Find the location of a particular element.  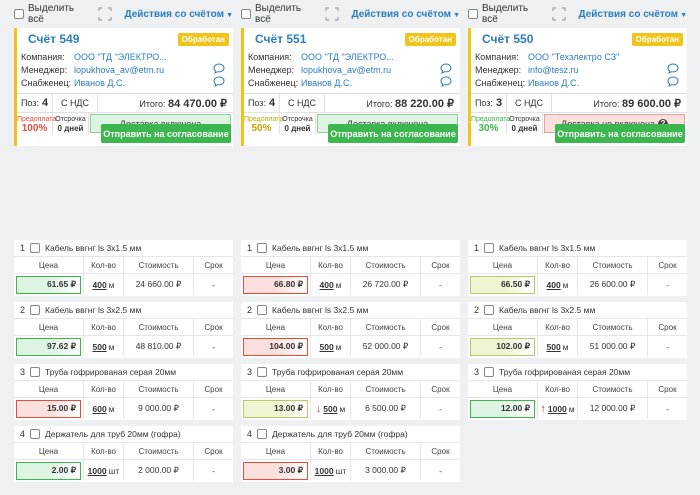

invoice-number: Счёт 550 is located at coordinates (508, 39).